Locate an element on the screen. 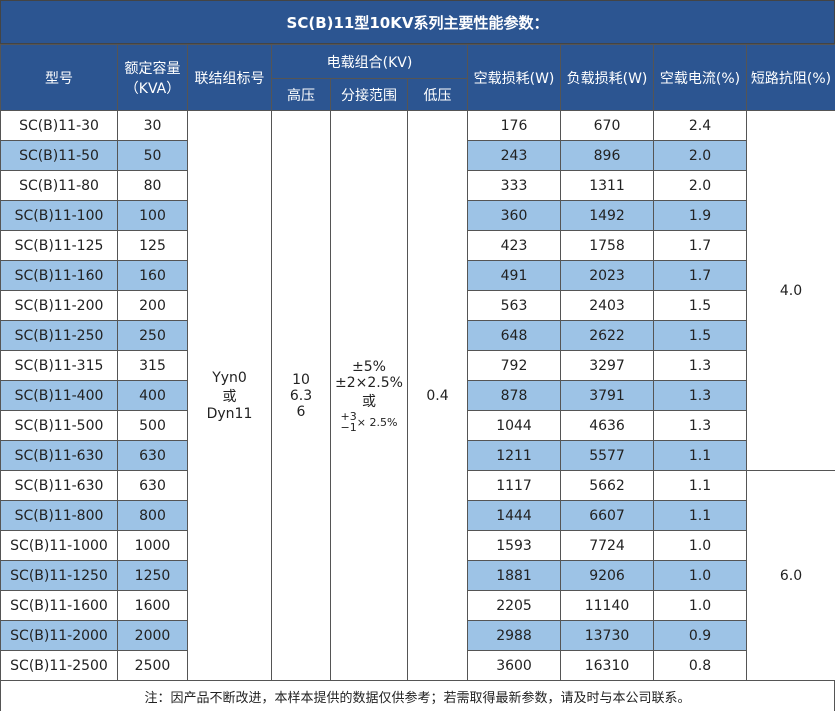 The height and width of the screenshot is (711, 835). data-row: SC(B)11-400 400 878 3791 1.3 is located at coordinates (417, 395).